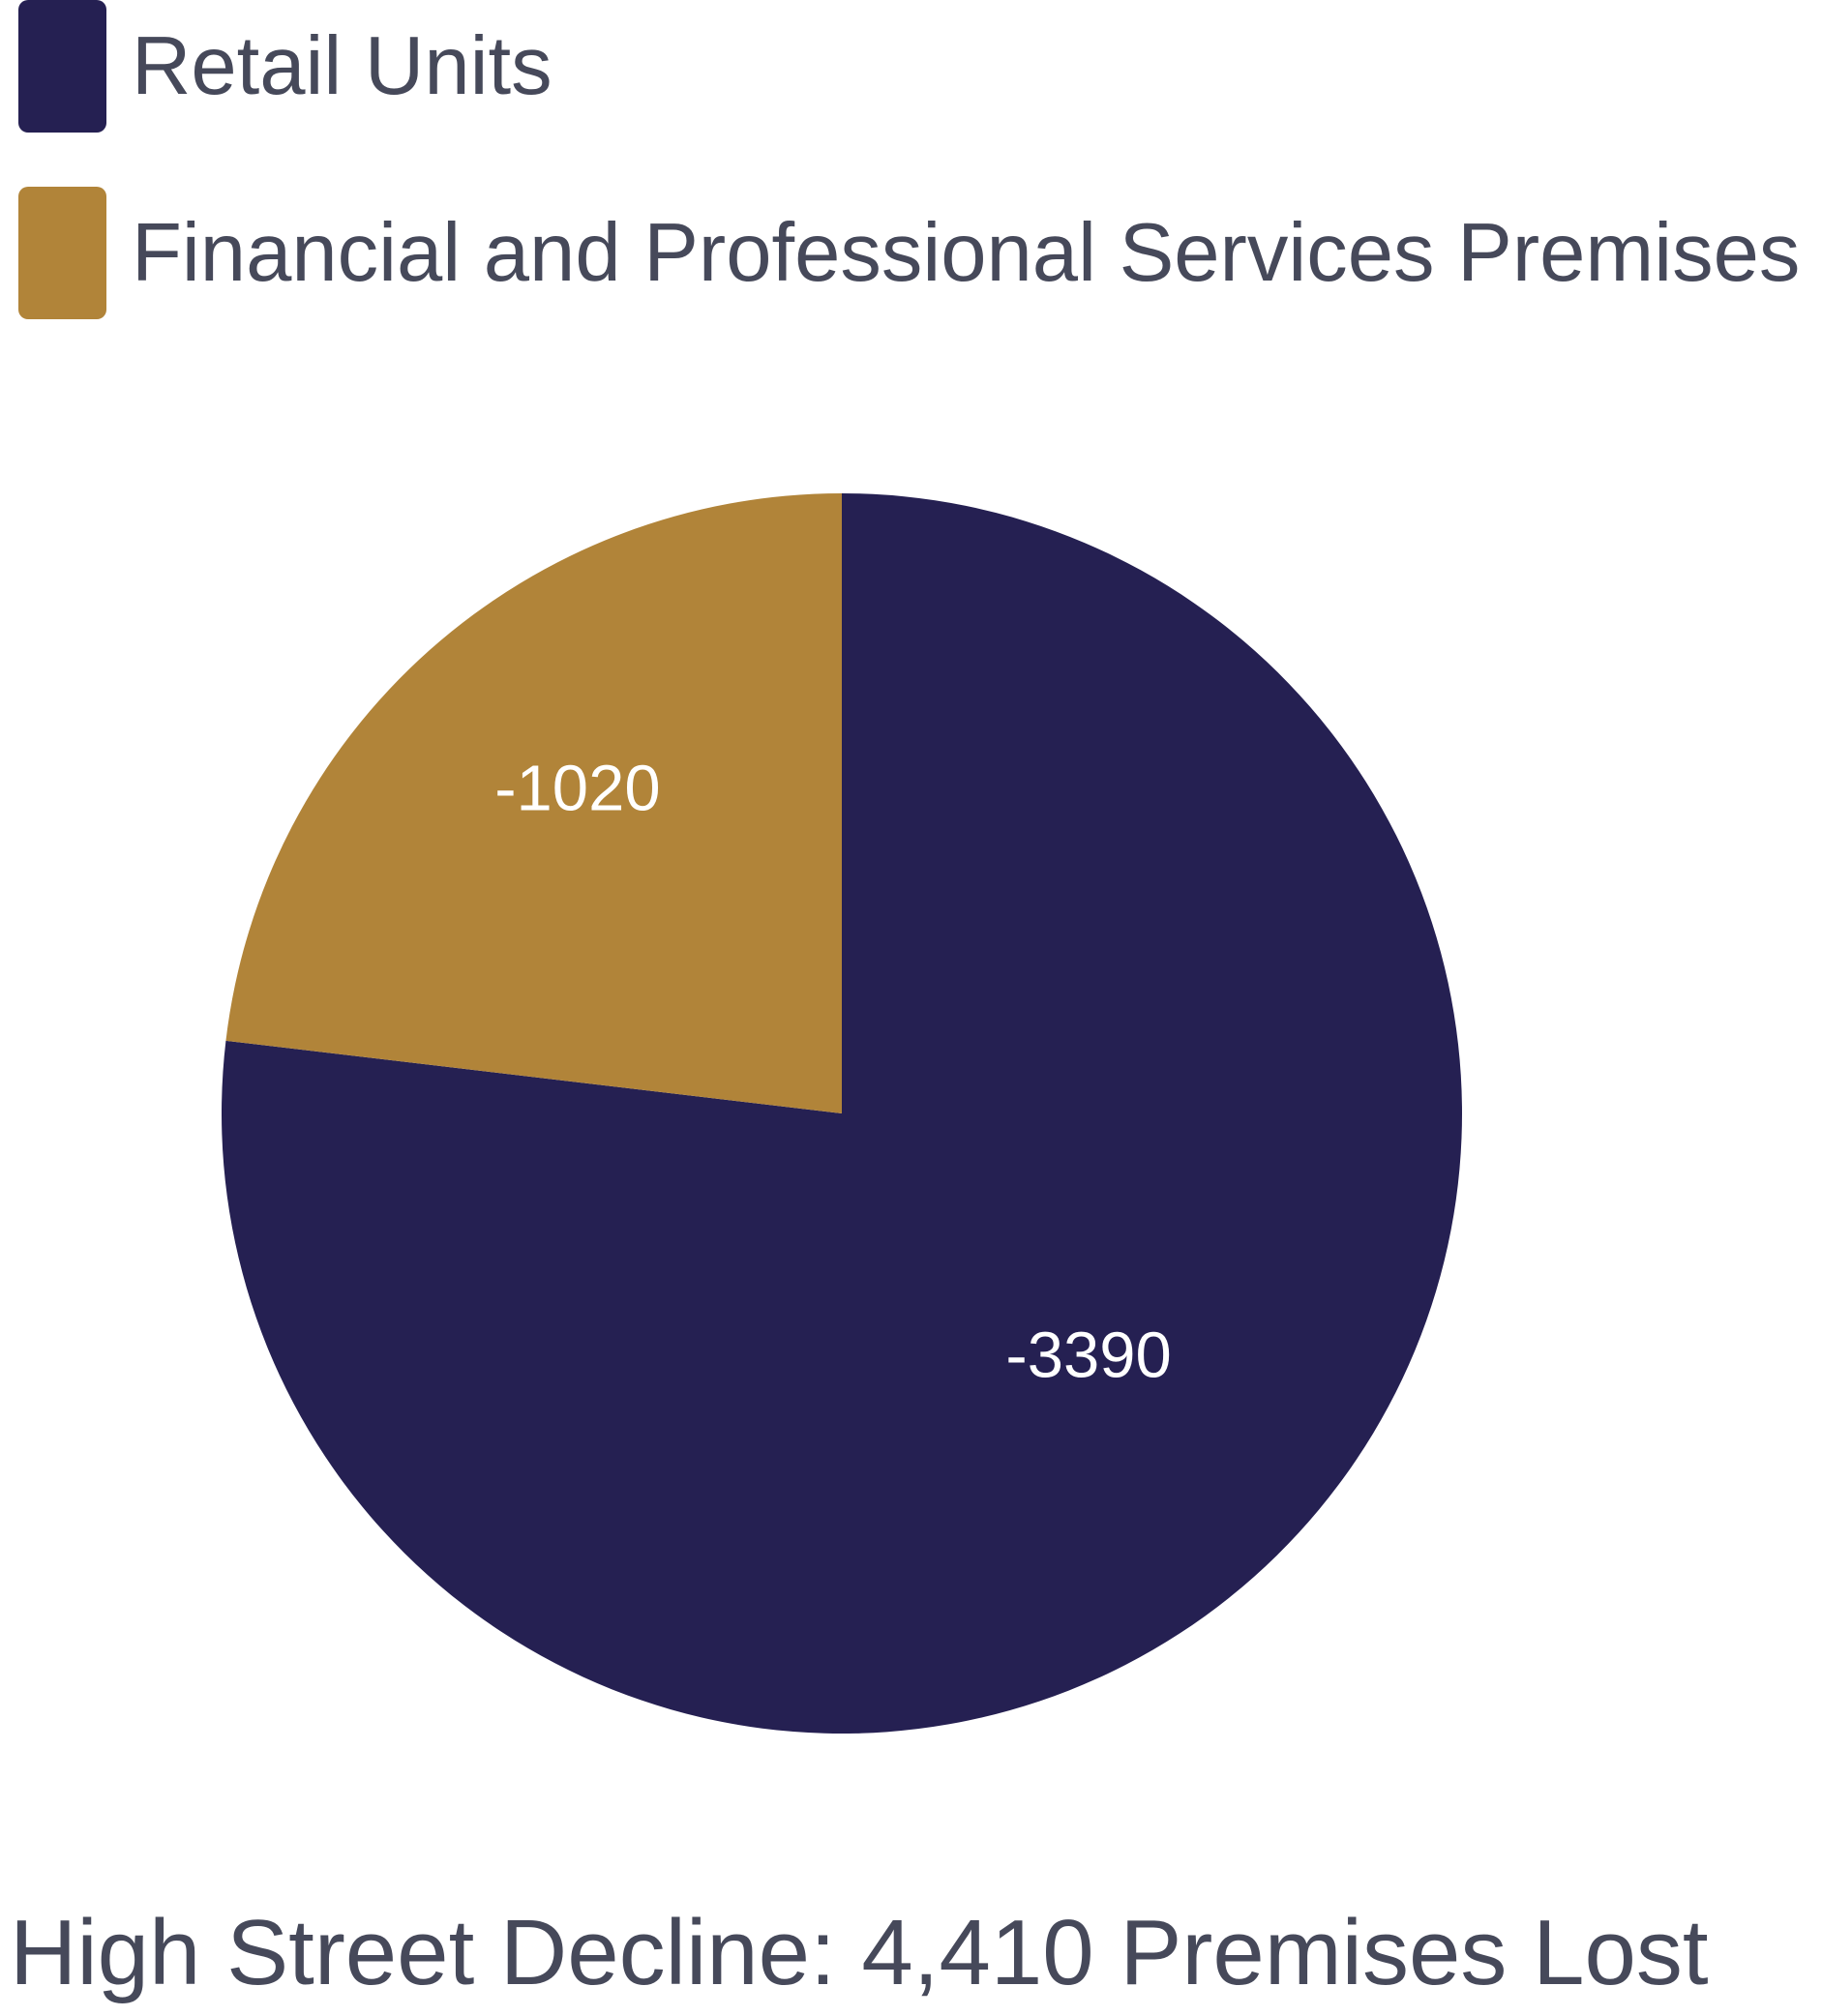 The image size is (1822, 2016). What do you see at coordinates (62, 66) in the screenshot?
I see `legend-swatch-retail-units` at bounding box center [62, 66].